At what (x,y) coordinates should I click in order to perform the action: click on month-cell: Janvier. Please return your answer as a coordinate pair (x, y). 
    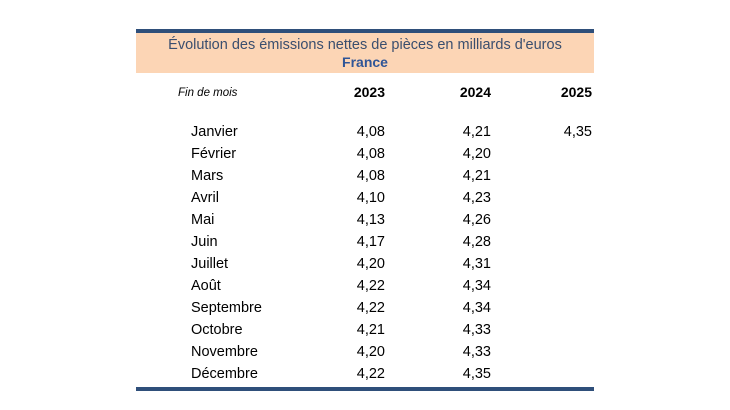
    Looking at the image, I should click on (214, 132).